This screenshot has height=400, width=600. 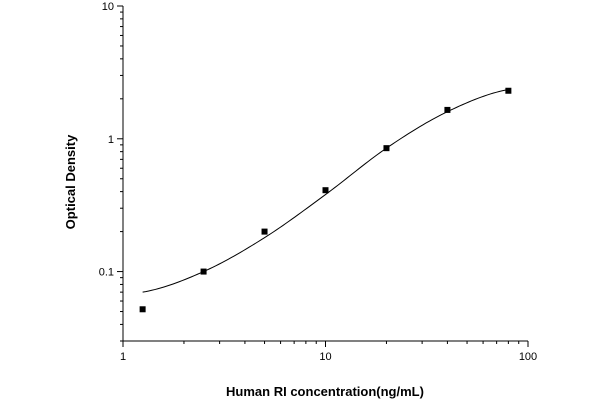 What do you see at coordinates (70, 181) in the screenshot?
I see `y-axis-title: Optical Density` at bounding box center [70, 181].